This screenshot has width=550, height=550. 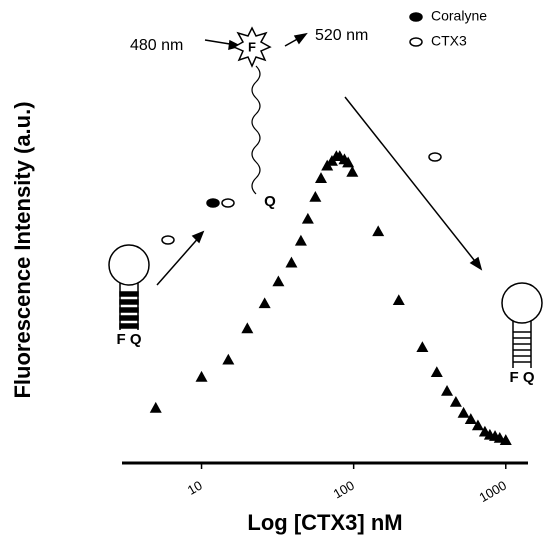 What do you see at coordinates (252, 46) in the screenshot?
I see `annotation: F` at bounding box center [252, 46].